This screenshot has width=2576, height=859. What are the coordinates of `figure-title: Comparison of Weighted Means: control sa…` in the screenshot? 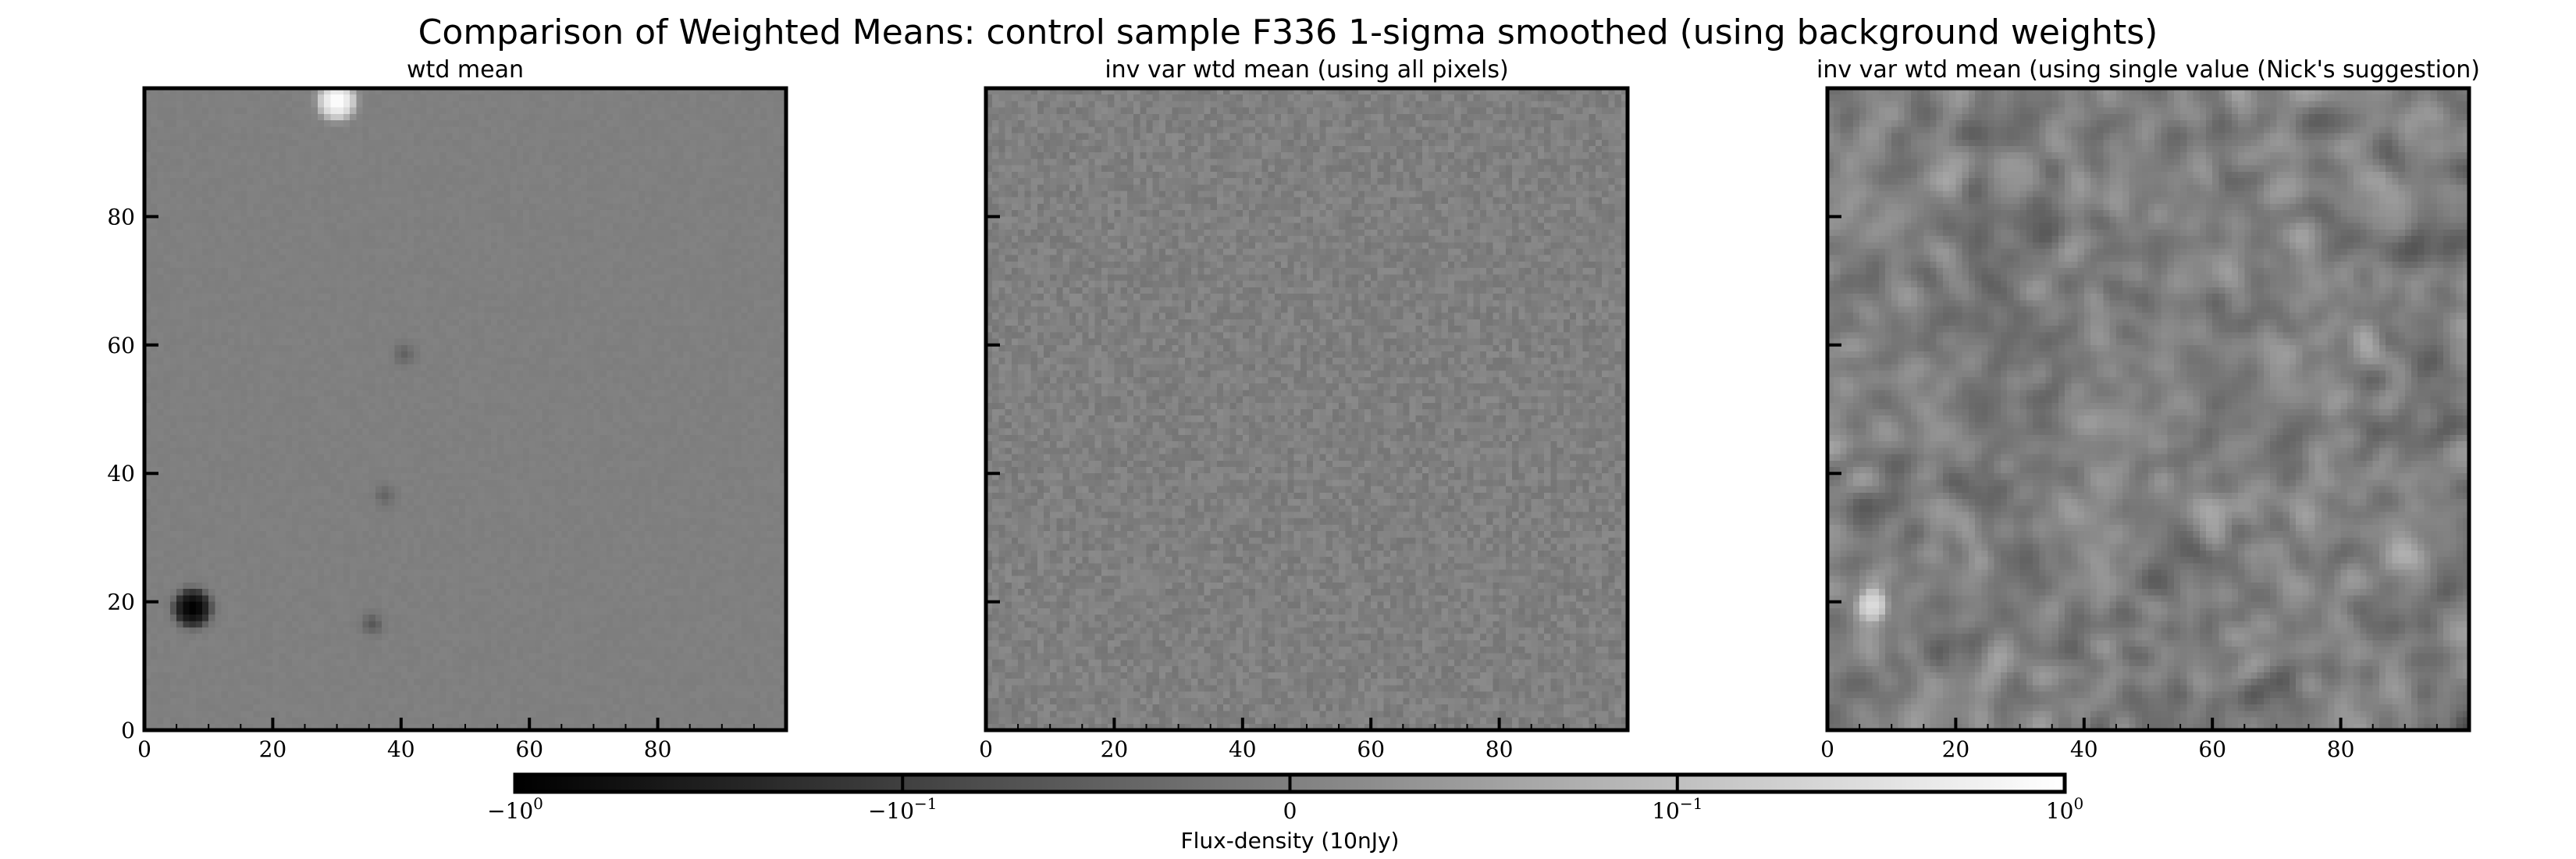 It's located at (1288, 32).